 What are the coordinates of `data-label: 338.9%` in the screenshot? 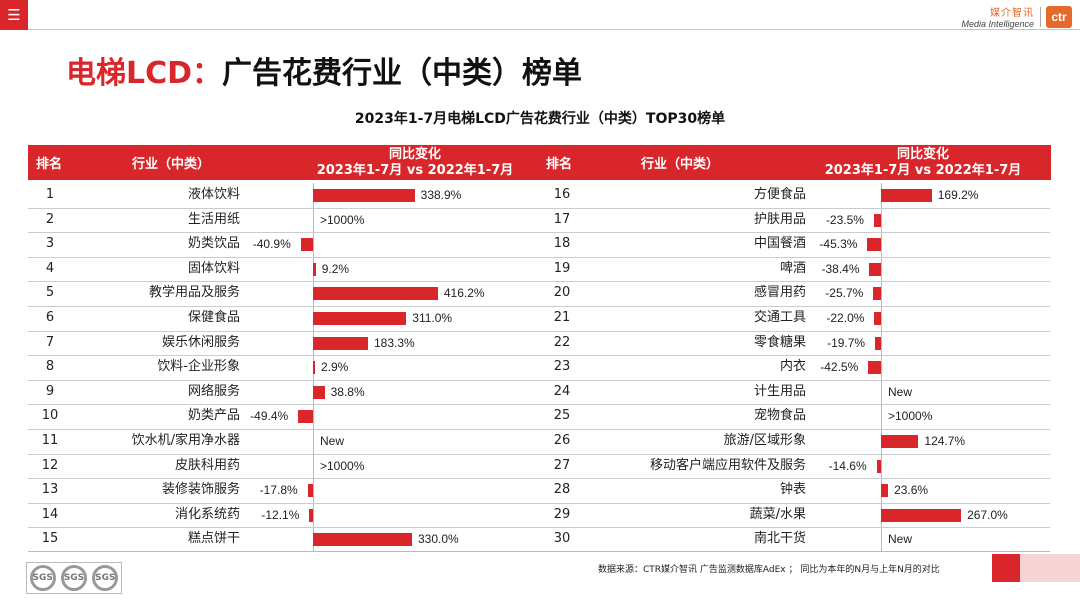 It's located at (441, 195).